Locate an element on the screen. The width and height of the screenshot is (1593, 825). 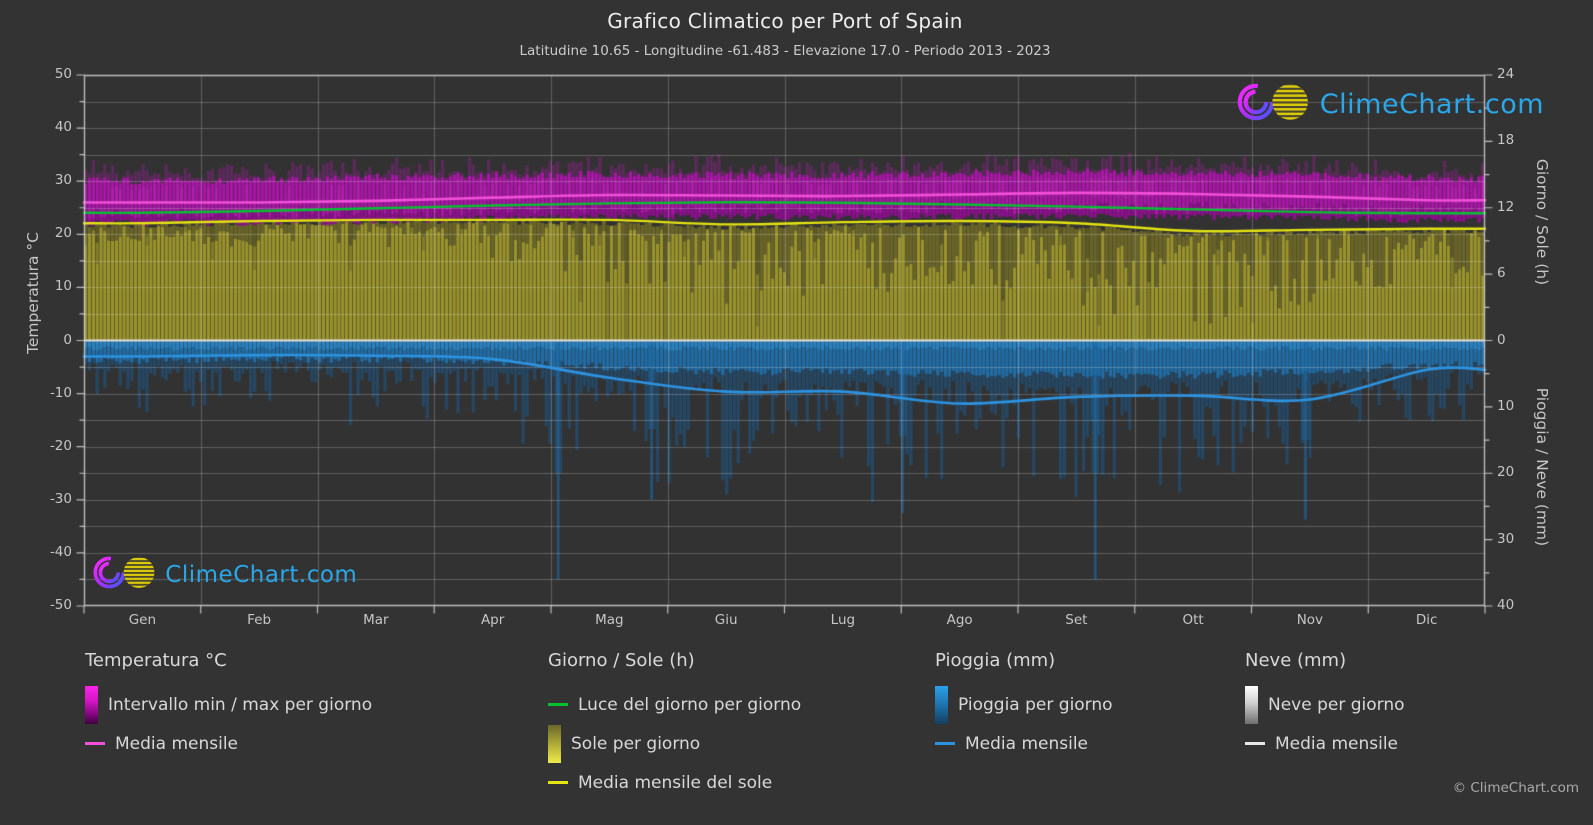
y-tick-label-sun: 12 is located at coordinates (1506, 206).